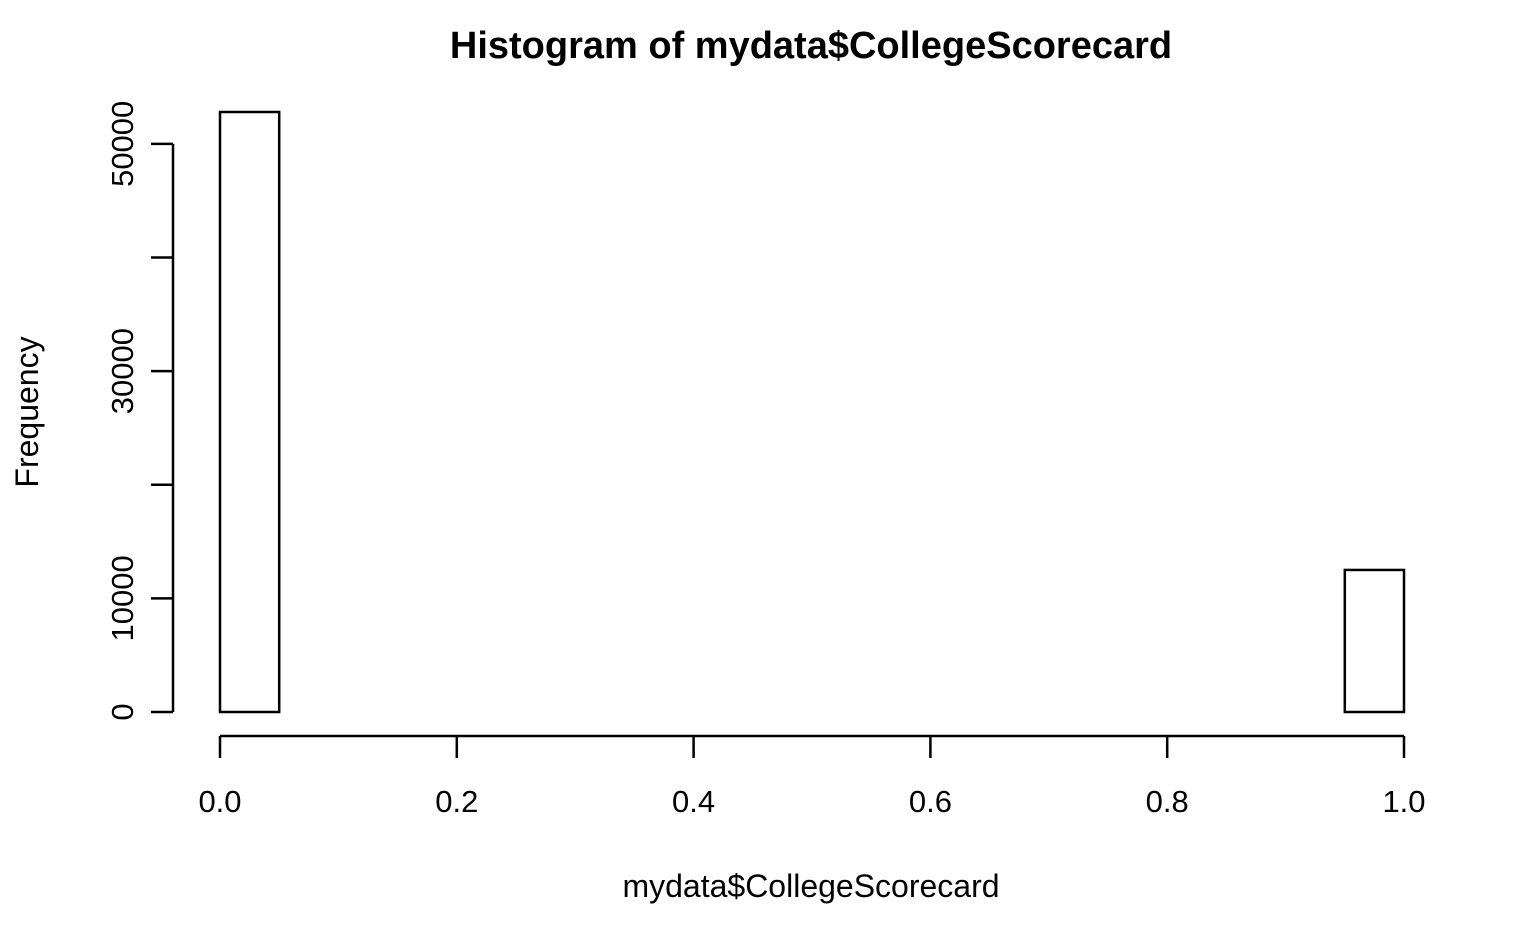 This screenshot has width=1540, height=951. Describe the element at coordinates (219, 801) in the screenshot. I see `x-tick-label: 0.0` at that location.